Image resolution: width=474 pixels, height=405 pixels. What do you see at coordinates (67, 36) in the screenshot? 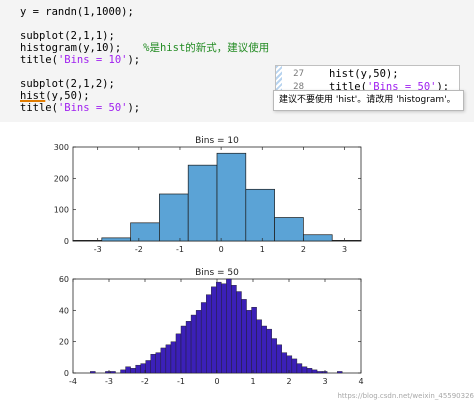
I see `code-line-2: subplot(2,1,1);` at bounding box center [67, 36].